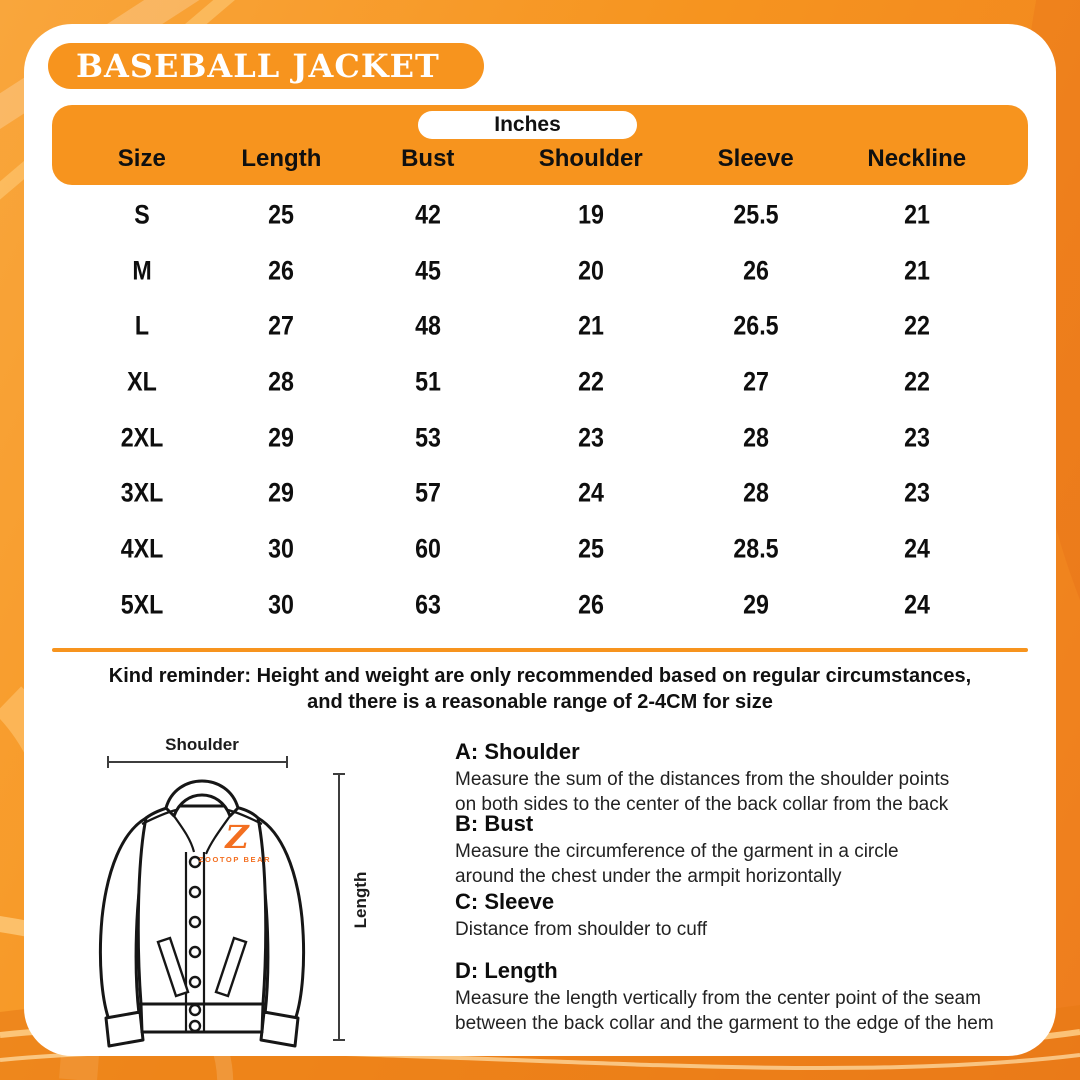 The image size is (1080, 1080). I want to click on measurement-value: 60, so click(427, 548).